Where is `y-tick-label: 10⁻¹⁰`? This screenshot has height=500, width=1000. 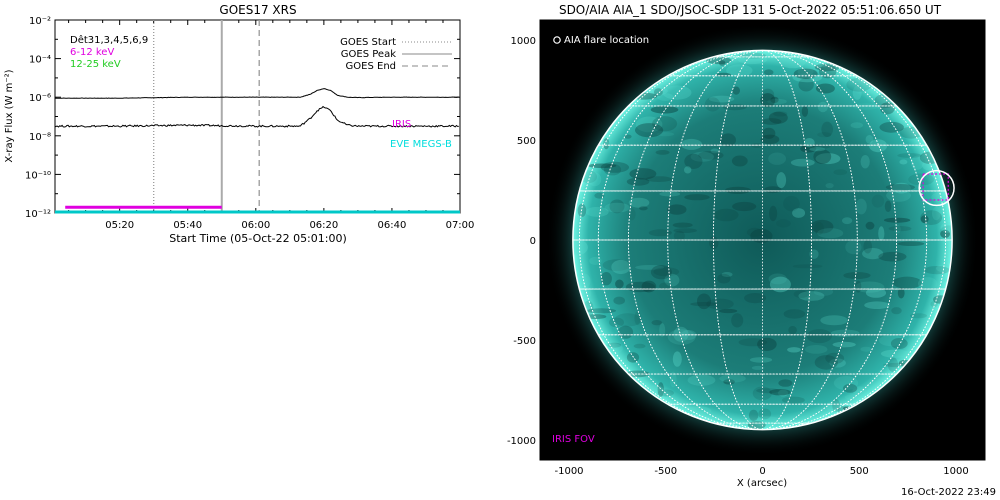 y-tick-label: 10⁻¹⁰ is located at coordinates (38, 175).